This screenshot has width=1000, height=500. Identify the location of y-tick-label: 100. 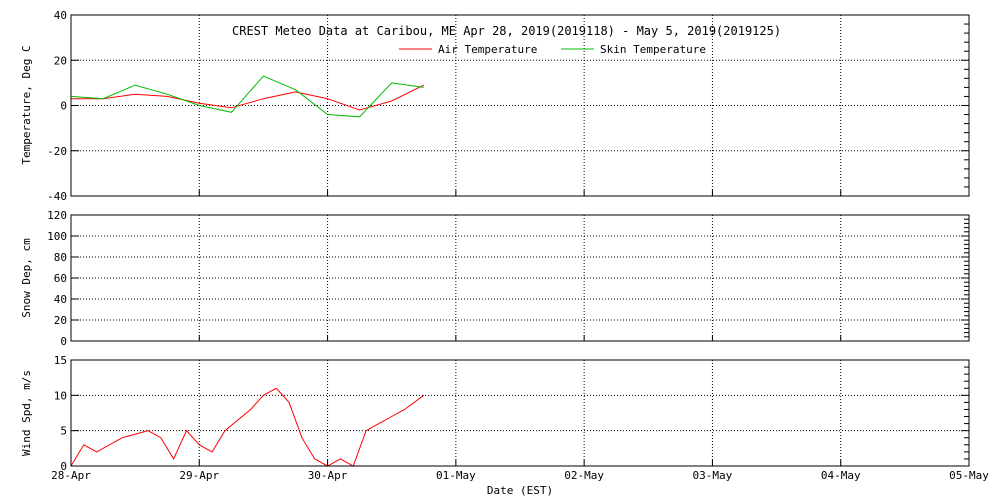
(57, 236).